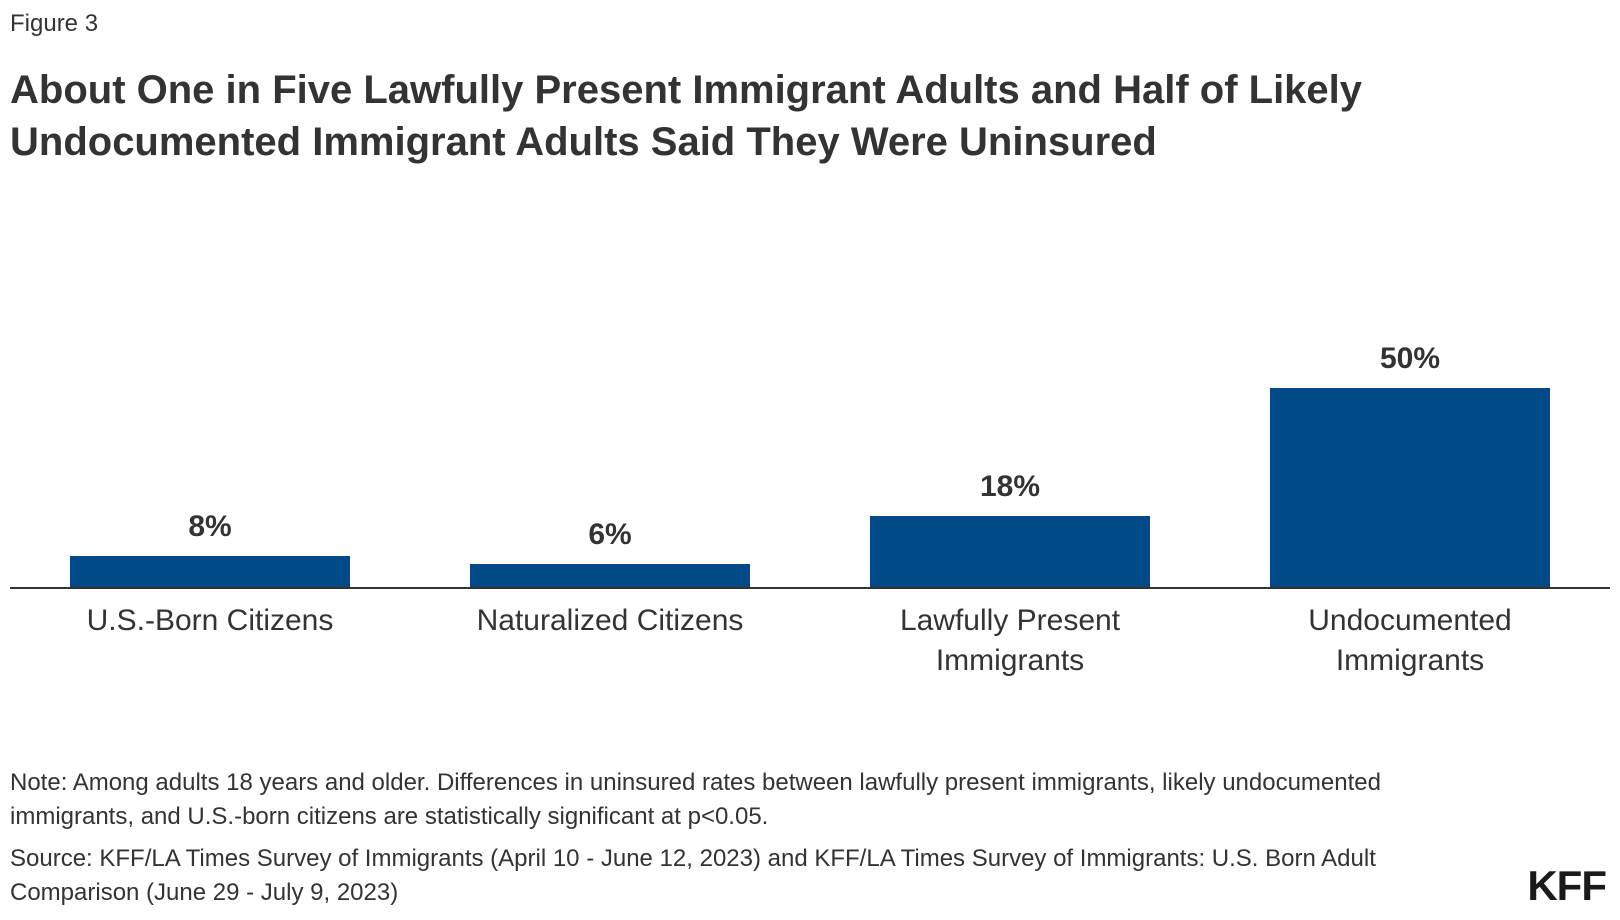 The image size is (1620, 920). I want to click on figure-label: Figure 3, so click(54, 23).